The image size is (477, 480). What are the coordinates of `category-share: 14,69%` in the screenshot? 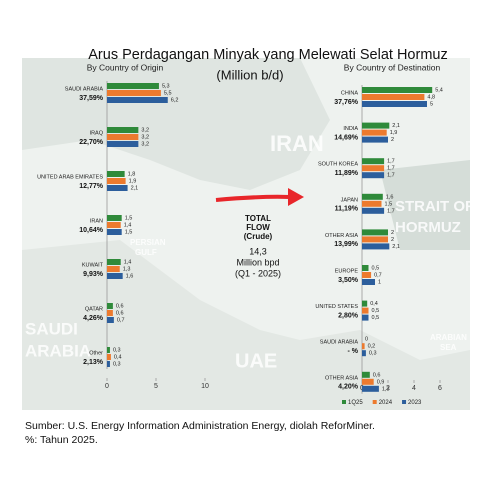 It's located at (346, 137).